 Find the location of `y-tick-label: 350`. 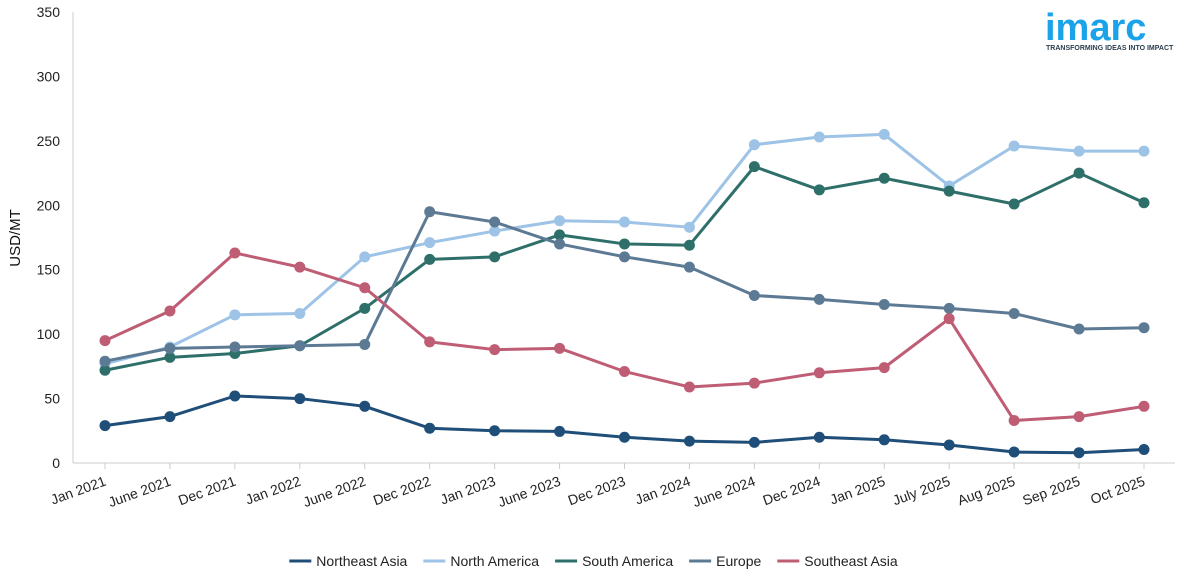

y-tick-label: 350 is located at coordinates (49, 12).